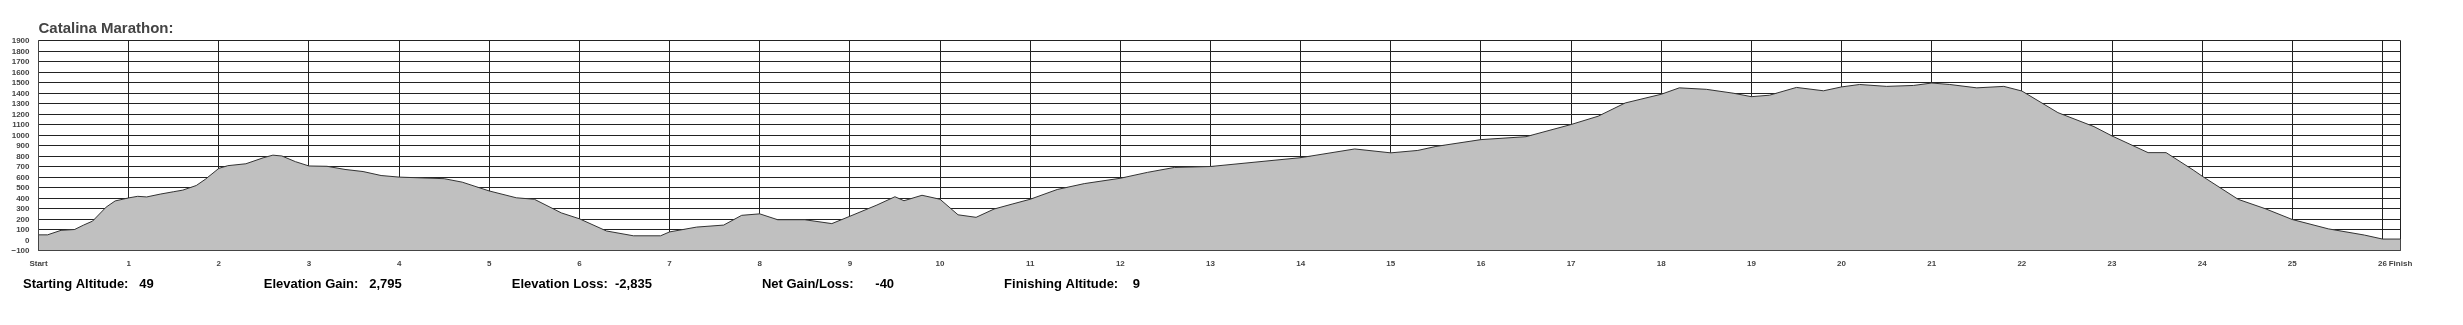  What do you see at coordinates (21, 135) in the screenshot?
I see `y-tick-label: 1000` at bounding box center [21, 135].